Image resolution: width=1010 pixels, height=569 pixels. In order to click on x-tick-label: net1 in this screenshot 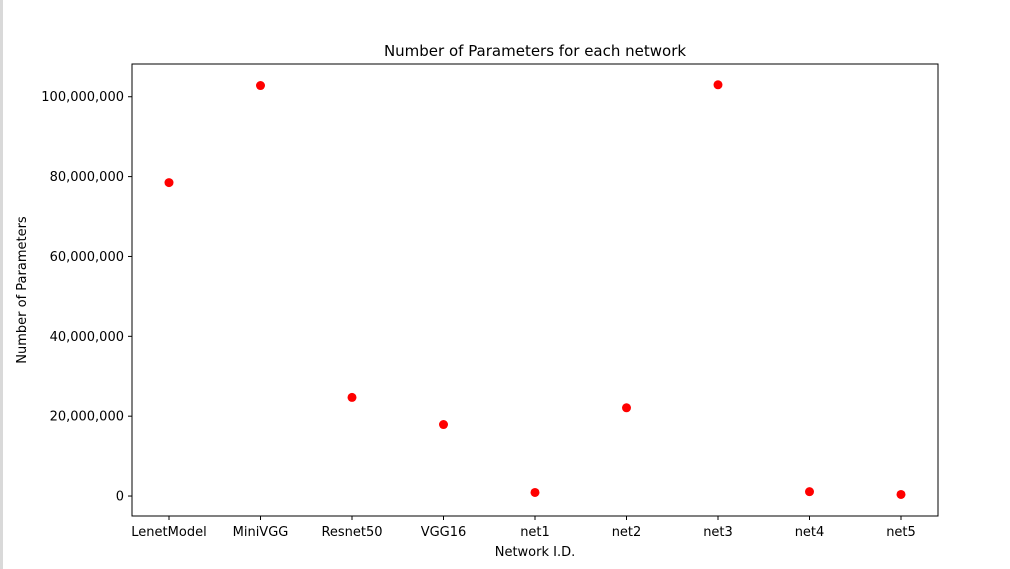, I will do `click(535, 532)`.